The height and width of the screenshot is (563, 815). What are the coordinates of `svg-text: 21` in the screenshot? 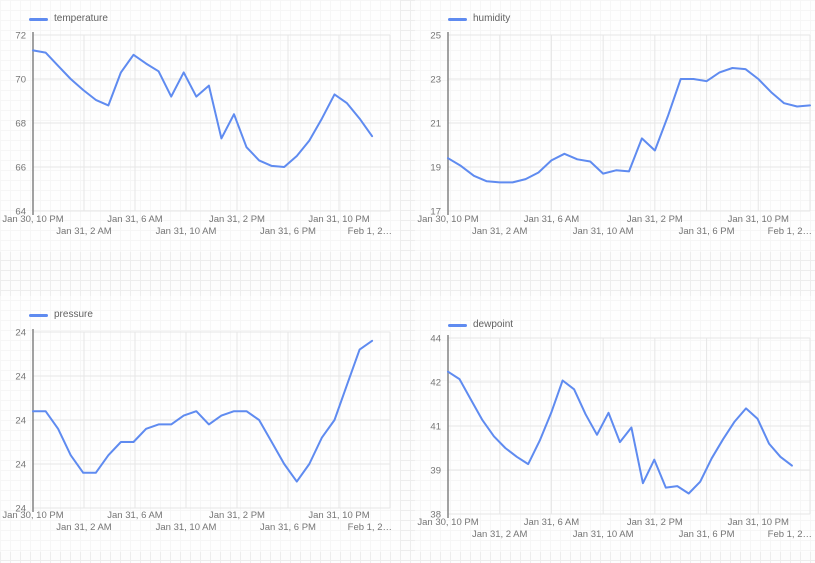 It's located at (435, 124).